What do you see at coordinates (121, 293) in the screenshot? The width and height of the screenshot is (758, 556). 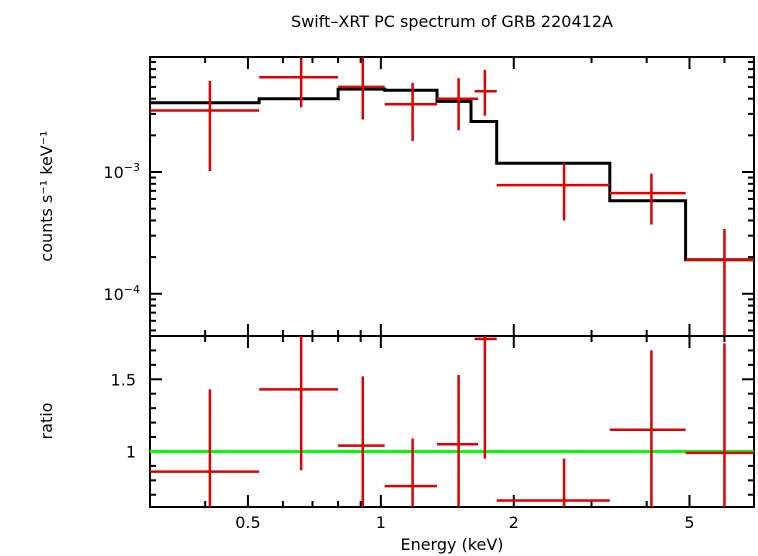 I see `y-tick-label: 10⁻⁴` at bounding box center [121, 293].